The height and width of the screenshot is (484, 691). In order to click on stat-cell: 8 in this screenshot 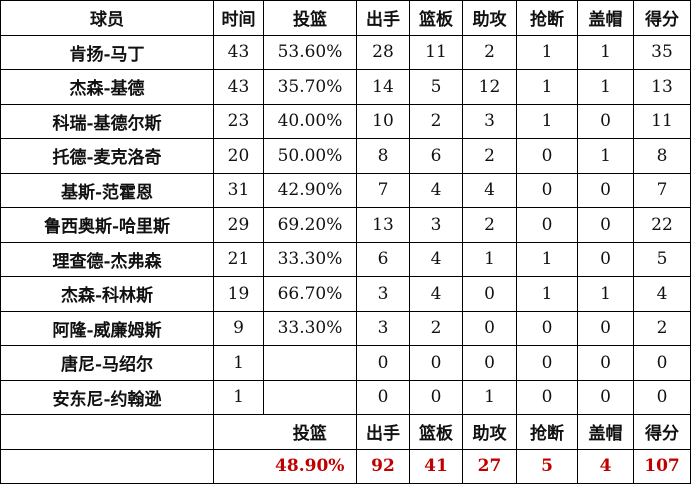, I will do `click(383, 156)`.